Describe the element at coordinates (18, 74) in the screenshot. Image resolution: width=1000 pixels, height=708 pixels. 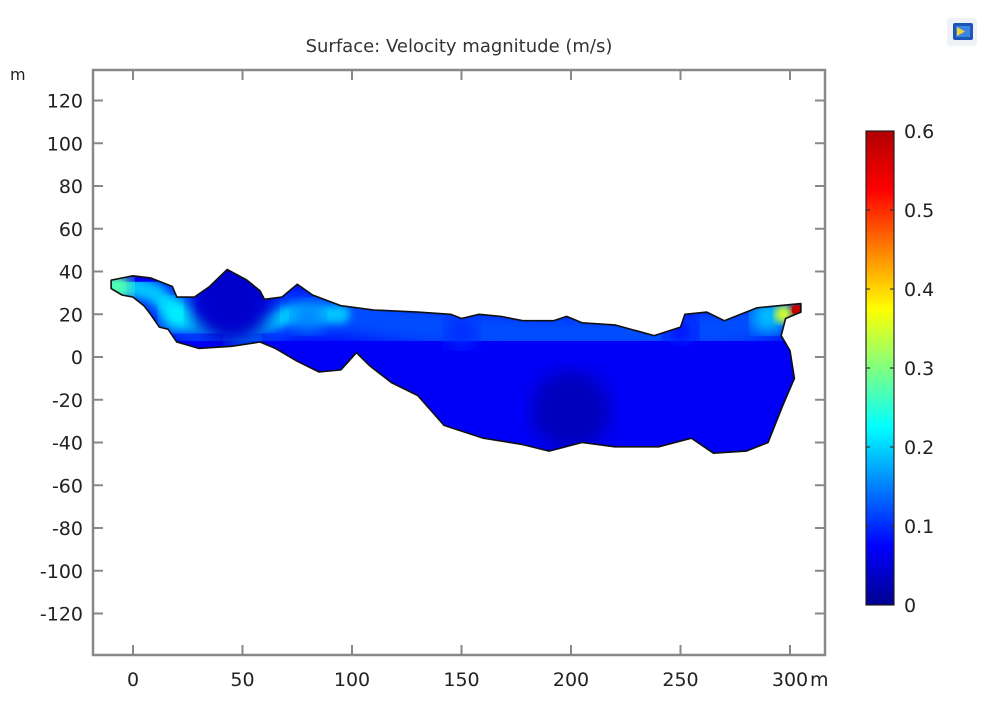
I see `y-axis-unit: m` at that location.